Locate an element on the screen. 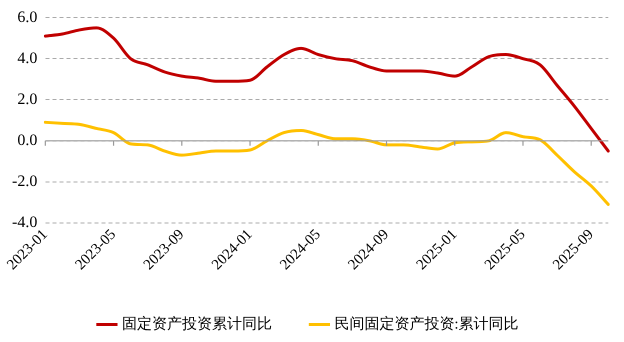  y-tick-label: 0.0 is located at coordinates (27, 140).